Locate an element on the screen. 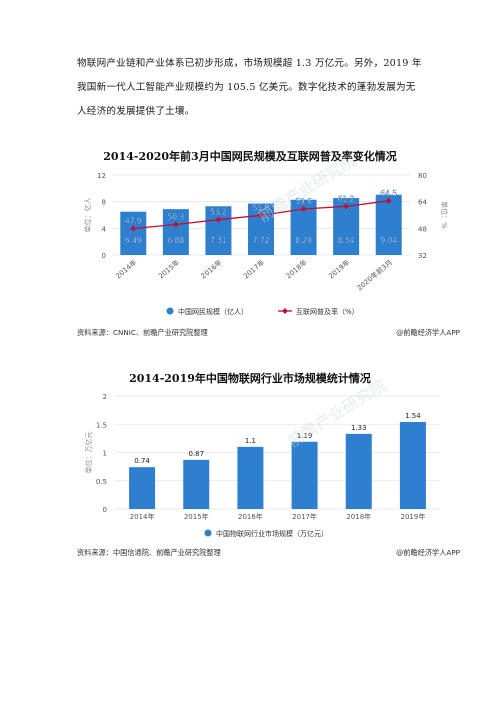  paragraph-line-2: 我国新一代人工智能产业规模约为 105.5 亿美元。数字化技术的蓬勃发展为无 is located at coordinates (246, 87).